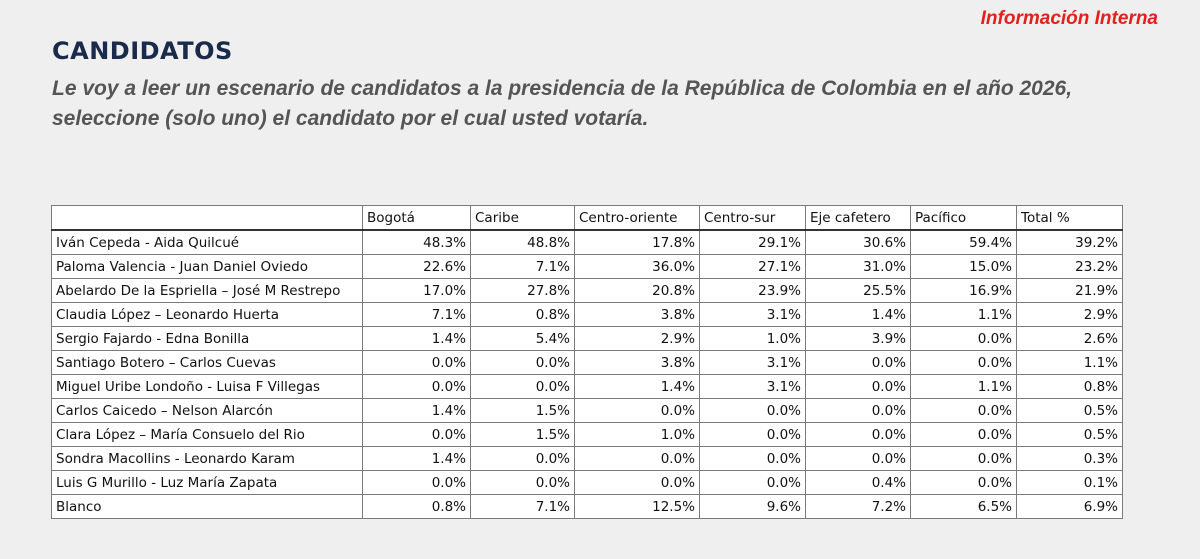 The image size is (1200, 559). Describe the element at coordinates (963, 266) in the screenshot. I see `percentage-cell: 15.0%` at that location.